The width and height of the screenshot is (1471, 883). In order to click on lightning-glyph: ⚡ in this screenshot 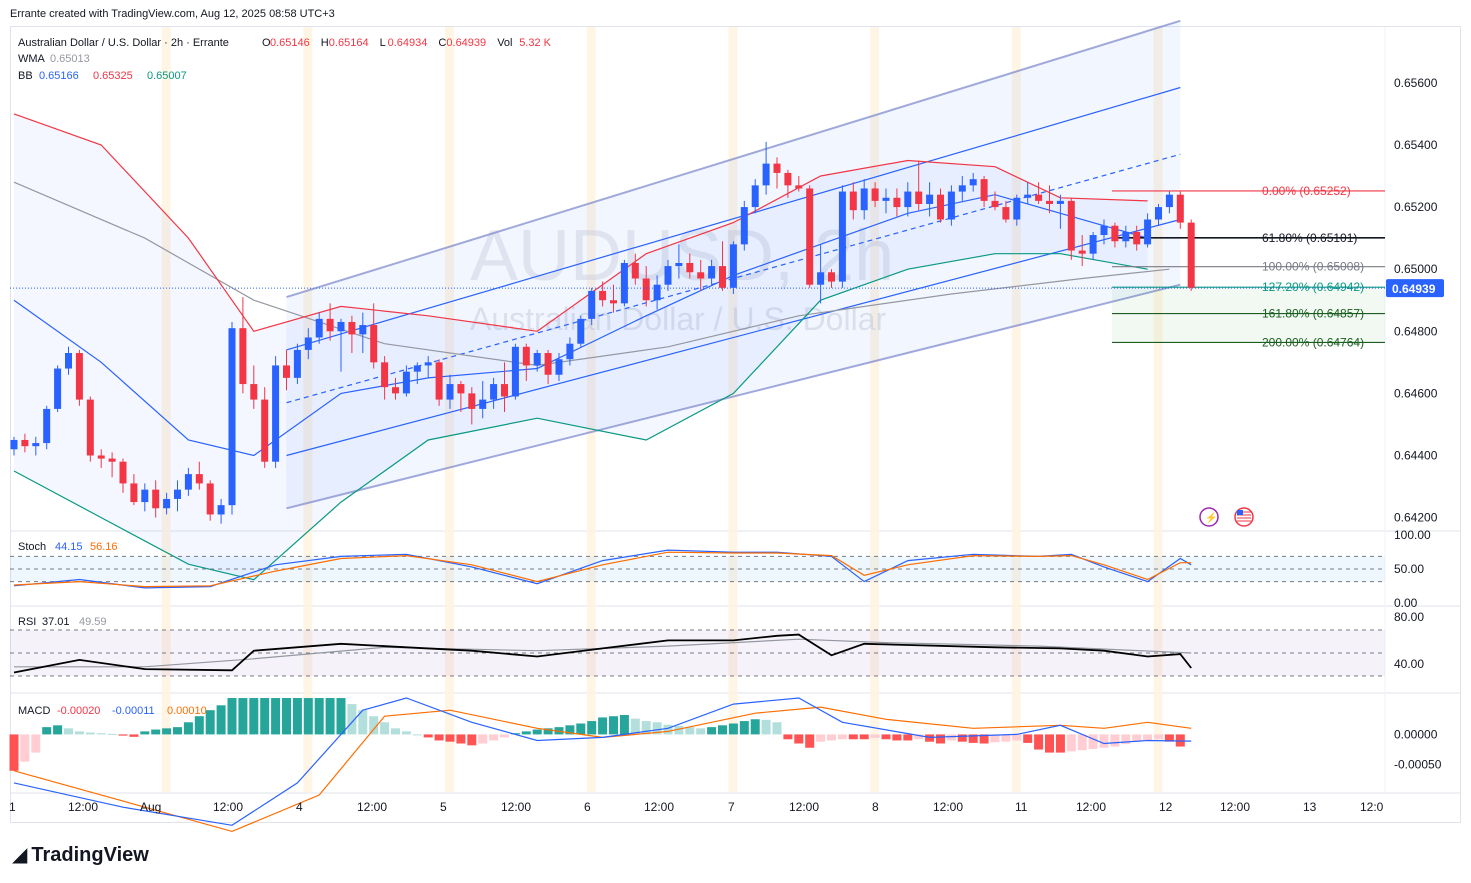, I will do `click(1211, 517)`.